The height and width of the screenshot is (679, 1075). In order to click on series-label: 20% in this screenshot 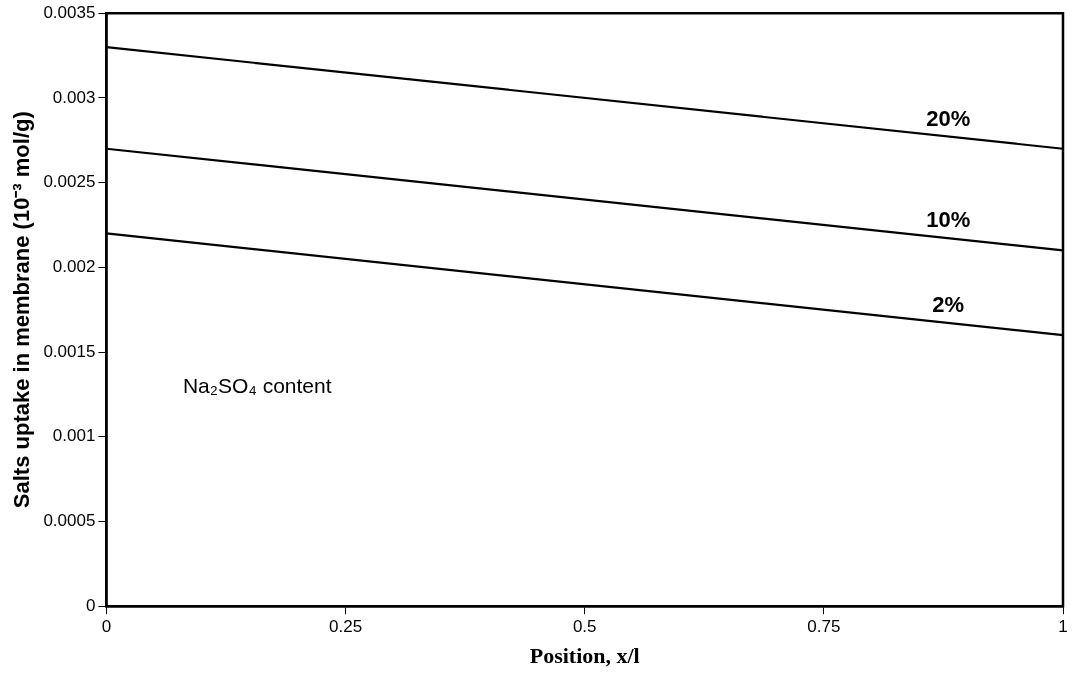, I will do `click(948, 118)`.